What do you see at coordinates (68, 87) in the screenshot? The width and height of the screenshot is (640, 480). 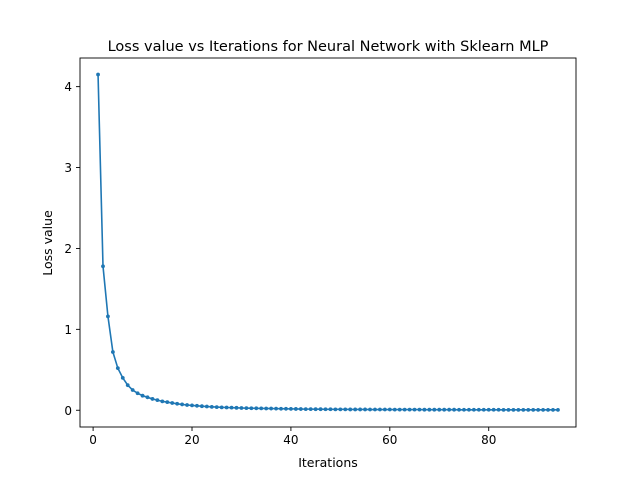 I see `y-tick-label: 4` at bounding box center [68, 87].